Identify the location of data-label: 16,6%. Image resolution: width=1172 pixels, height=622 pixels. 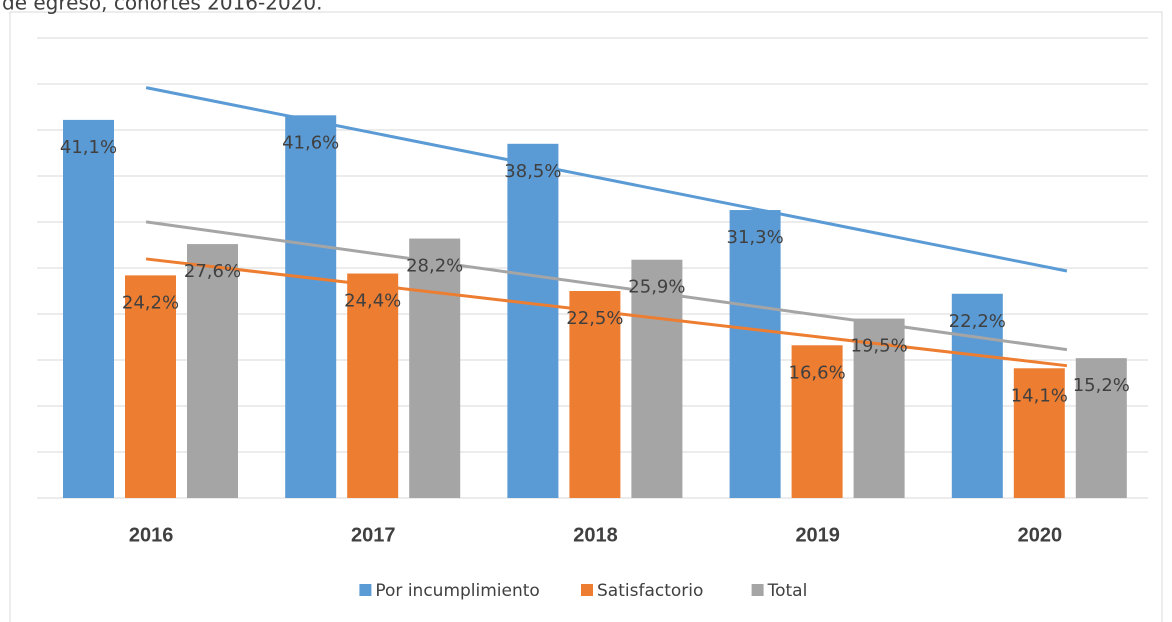
(817, 372).